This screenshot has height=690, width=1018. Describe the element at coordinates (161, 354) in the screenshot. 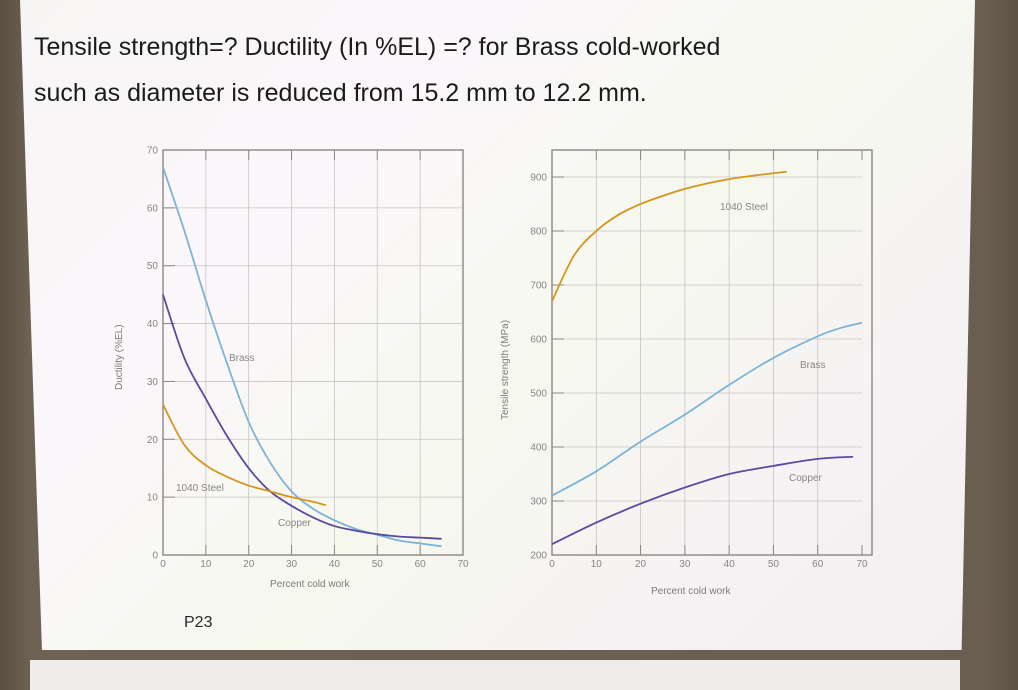

I see `ductility-y-ticks: 0 10 20 30 40 50 60 70` at that location.